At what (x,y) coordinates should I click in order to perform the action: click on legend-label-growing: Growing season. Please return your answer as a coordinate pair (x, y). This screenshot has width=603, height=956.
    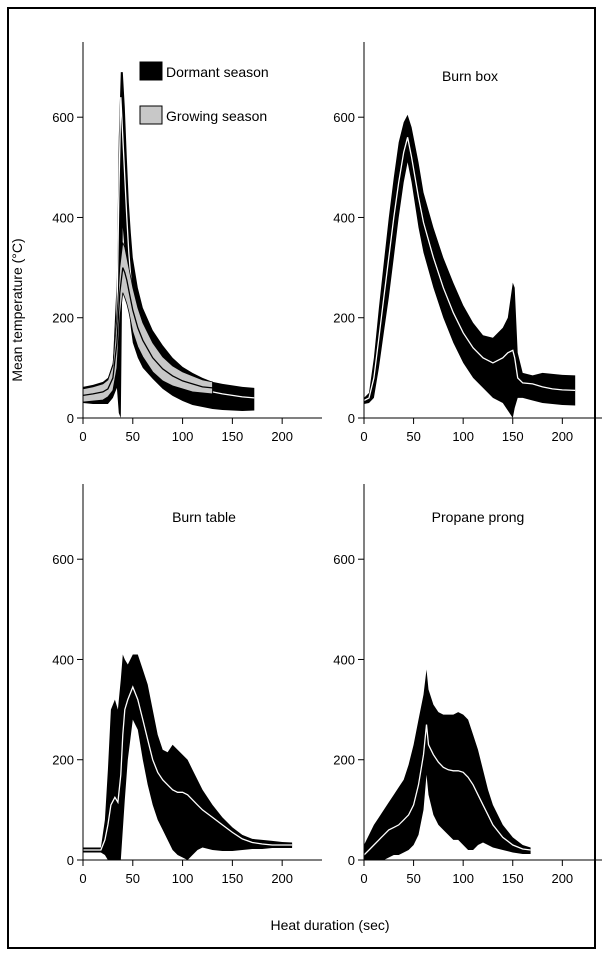
    Looking at the image, I should click on (216, 116).